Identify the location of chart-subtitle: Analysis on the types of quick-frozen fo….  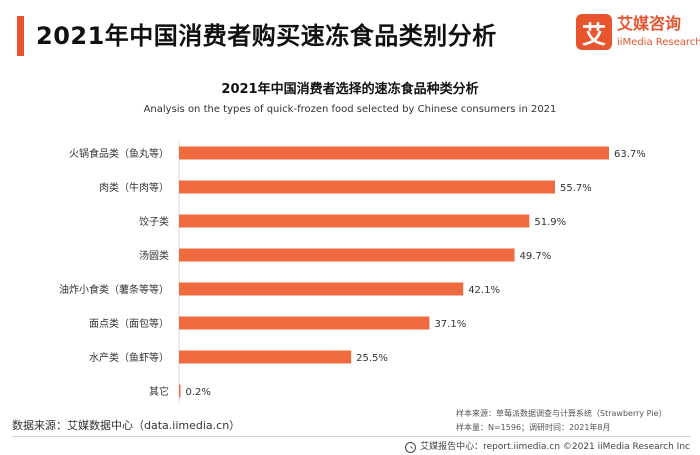
(350, 109).